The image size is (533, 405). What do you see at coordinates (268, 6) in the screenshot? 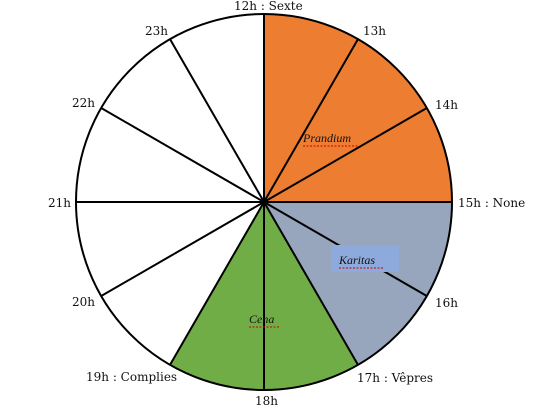
I see `hour-label-12: 12h : Sexte` at bounding box center [268, 6].